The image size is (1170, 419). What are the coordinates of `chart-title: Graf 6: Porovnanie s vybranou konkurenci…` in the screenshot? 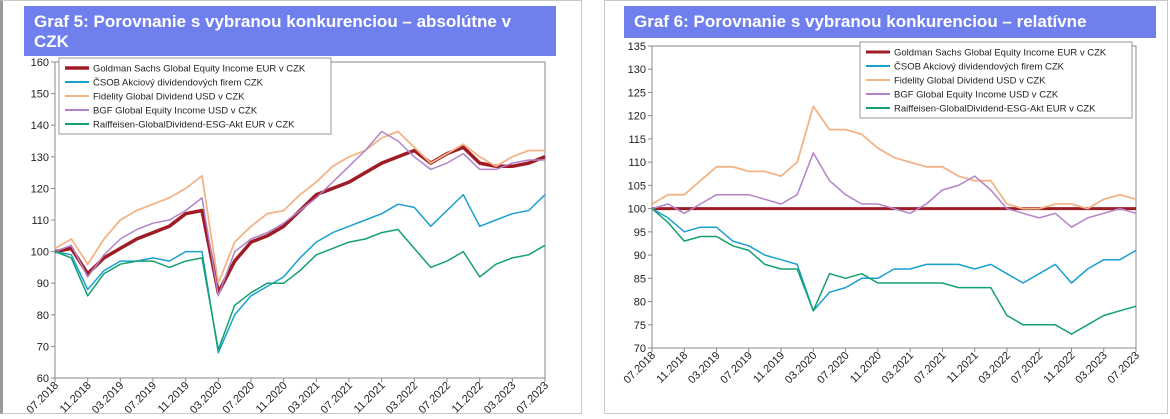 It's located at (890, 22).